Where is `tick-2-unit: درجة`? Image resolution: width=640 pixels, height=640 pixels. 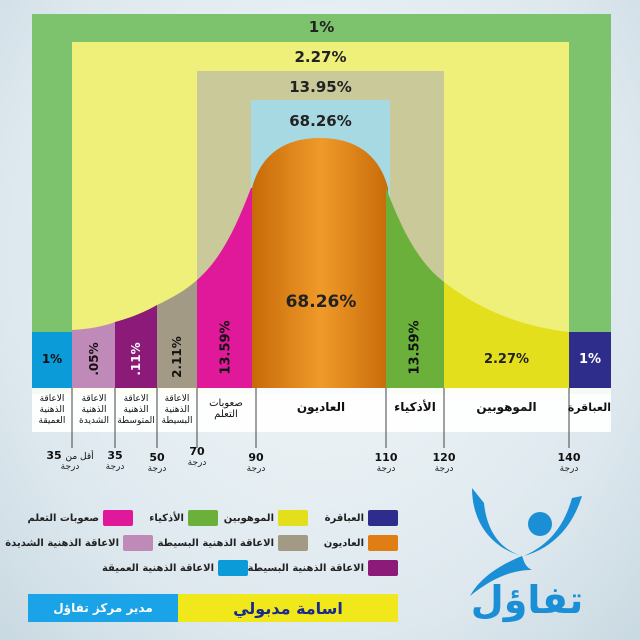
tick-2-unit: درجة is located at coordinates (115, 467).